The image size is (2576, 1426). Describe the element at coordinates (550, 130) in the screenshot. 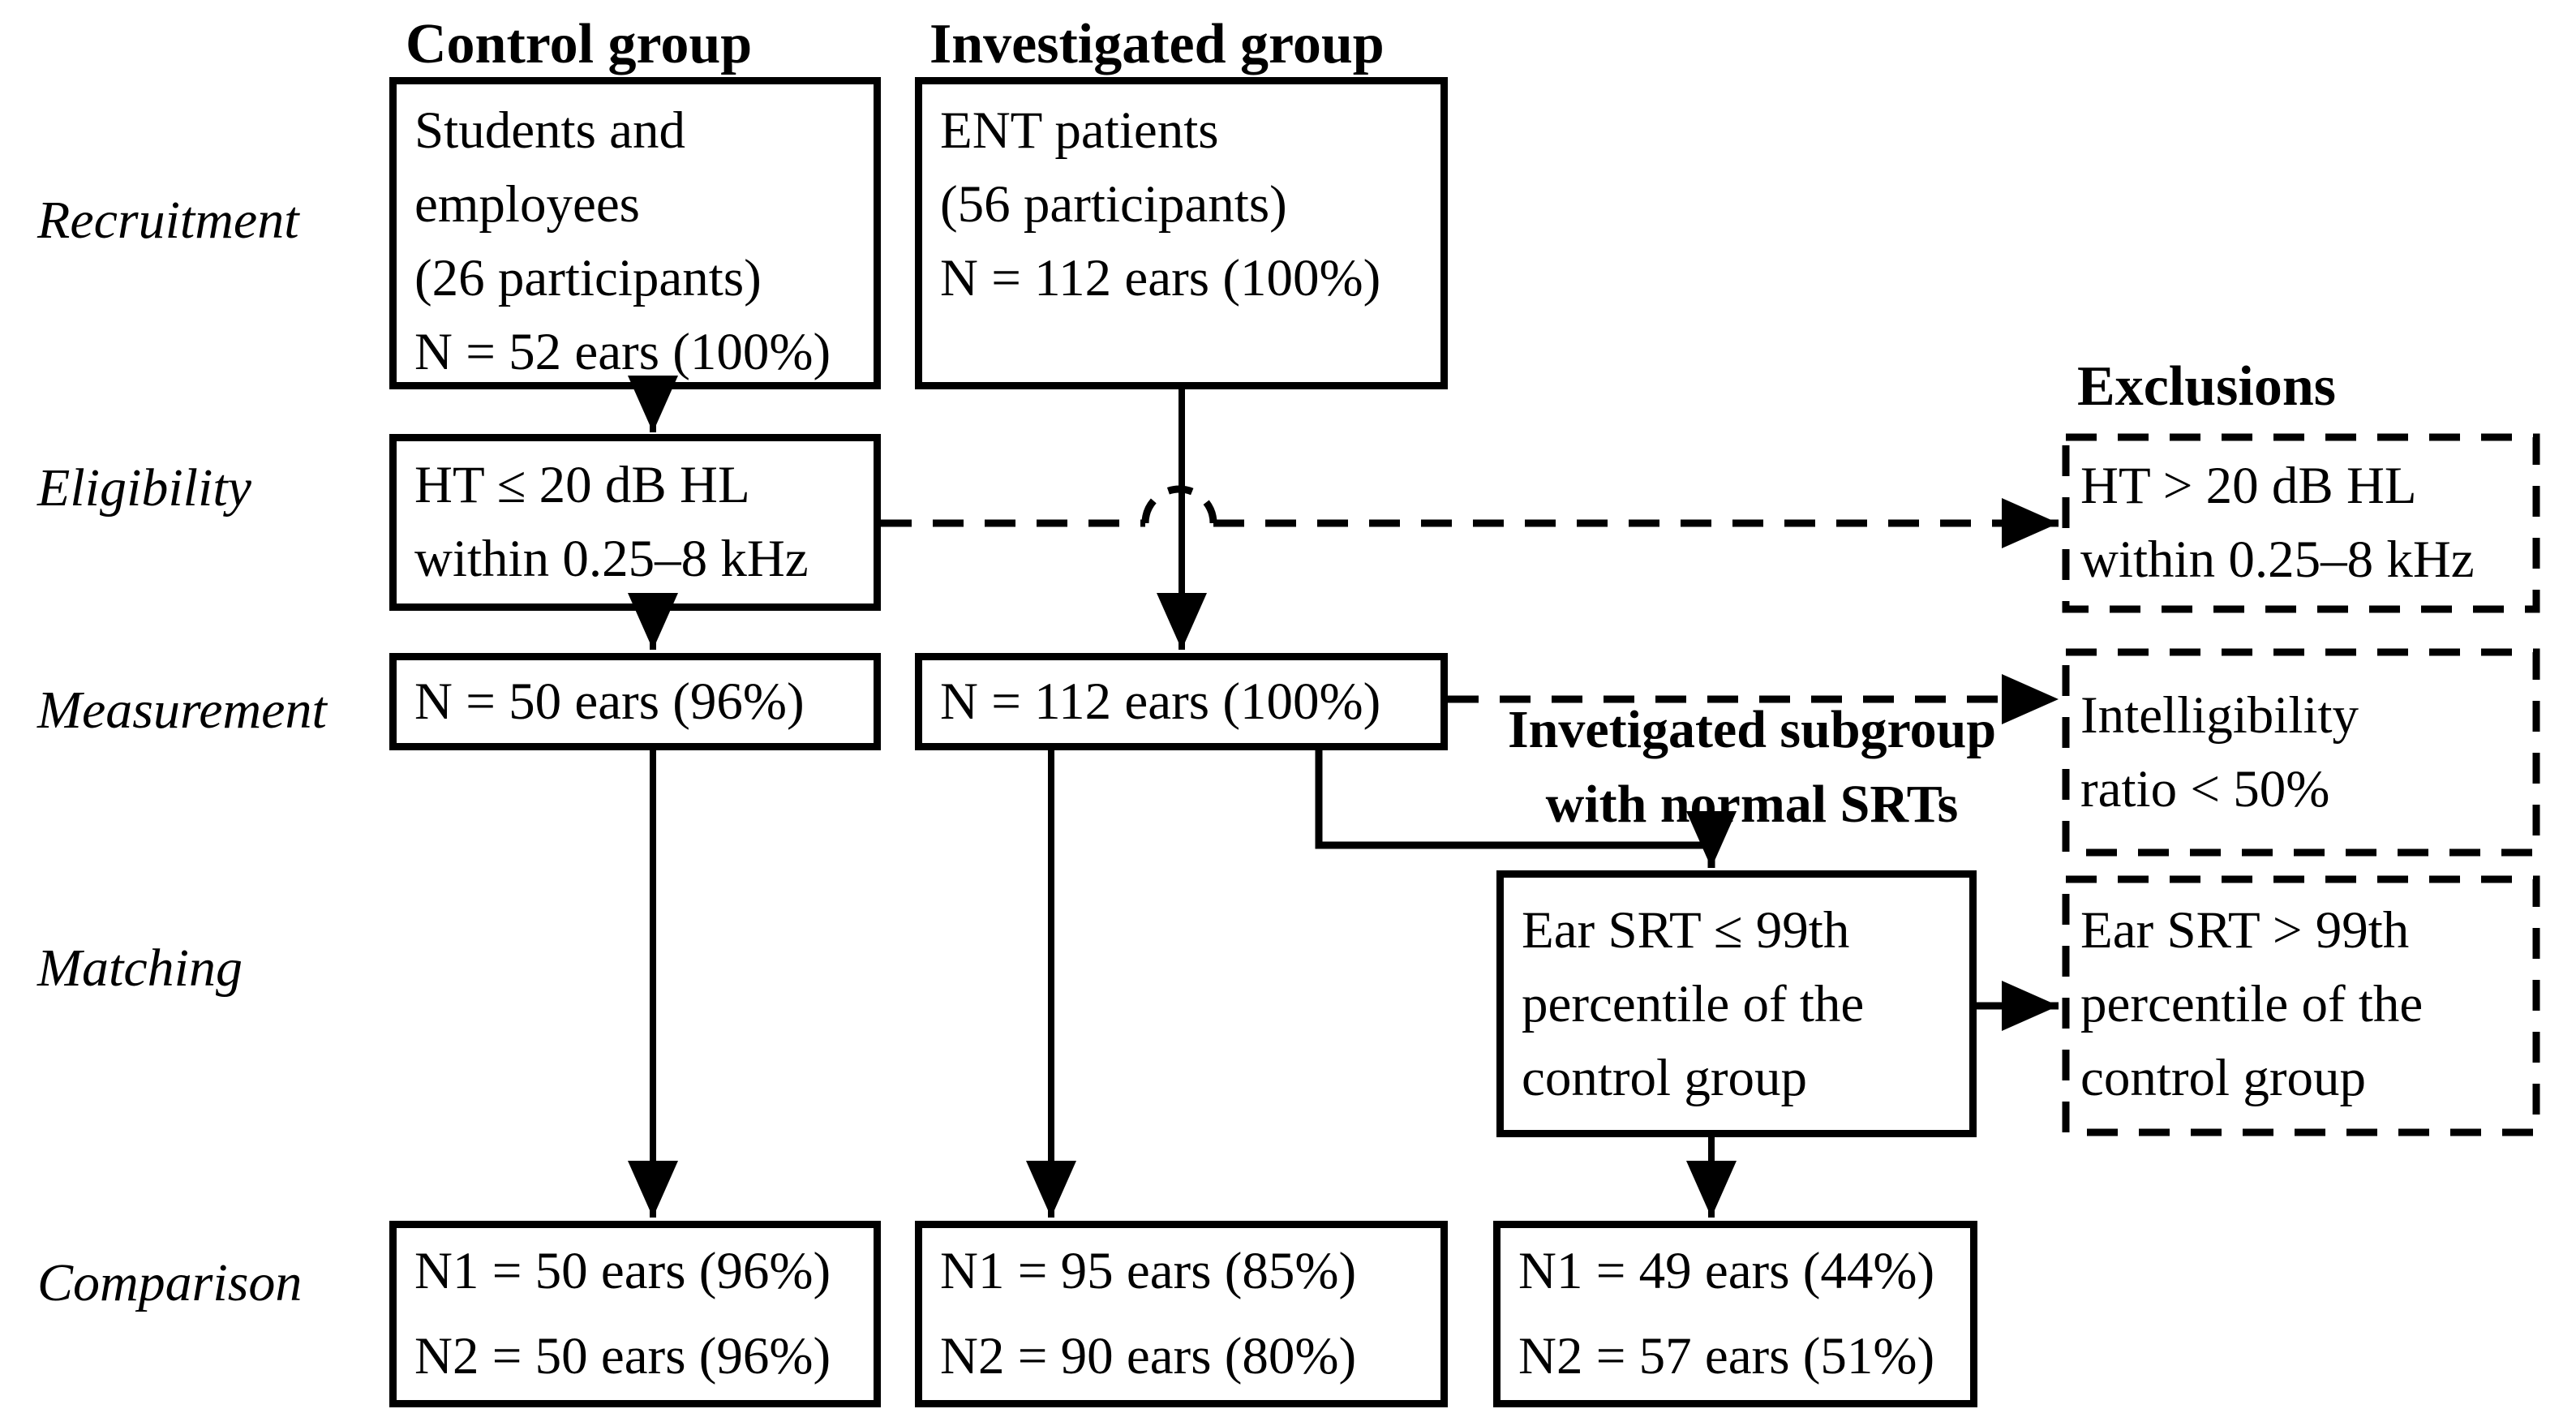

I see `box-text-line: Students and` at that location.